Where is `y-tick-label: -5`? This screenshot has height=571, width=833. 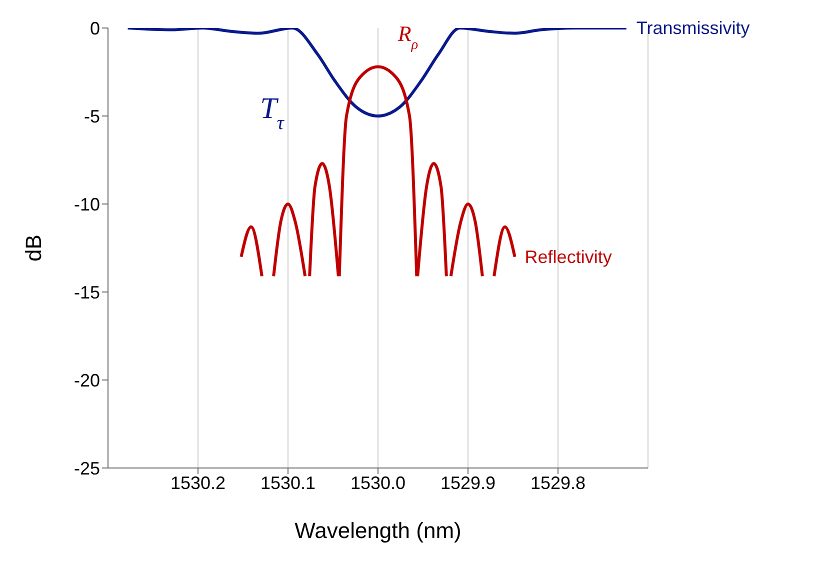
y-tick-label: -5 is located at coordinates (92, 116).